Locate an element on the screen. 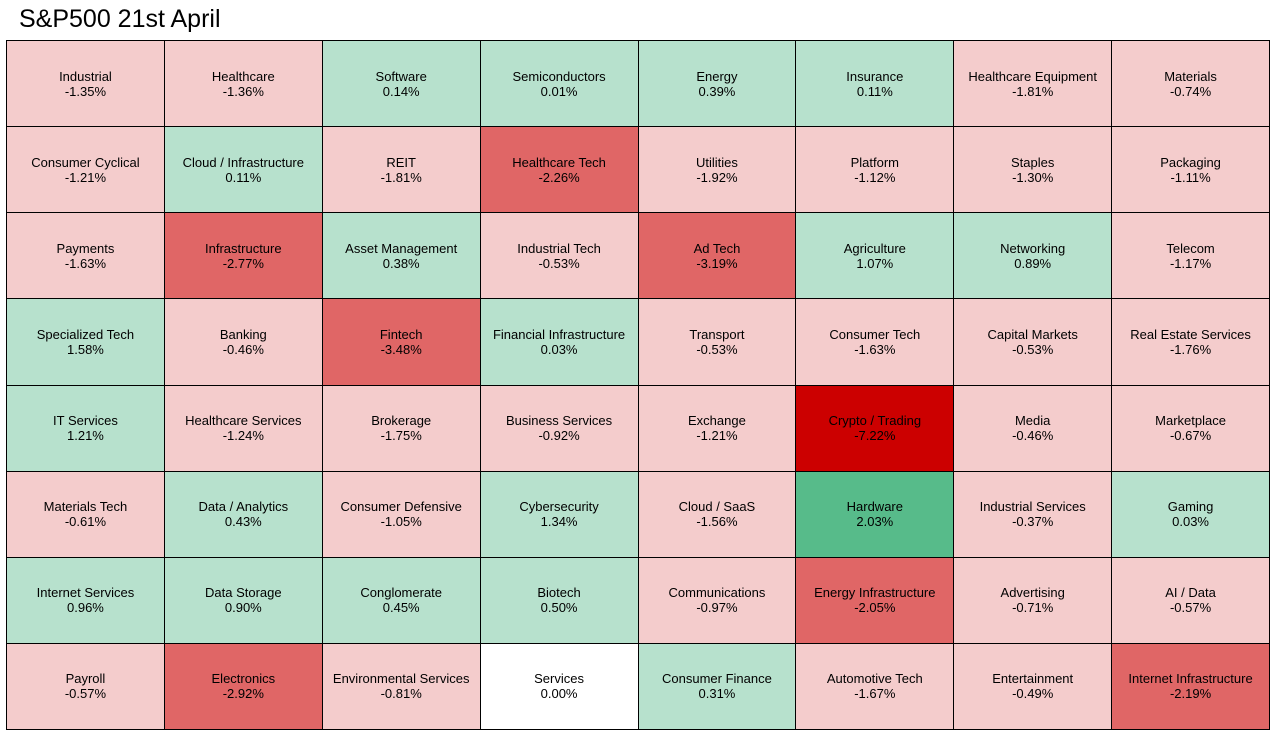 This screenshot has width=1280, height=740. heatmap-cell: Brokerage -1.75% is located at coordinates (401, 428).